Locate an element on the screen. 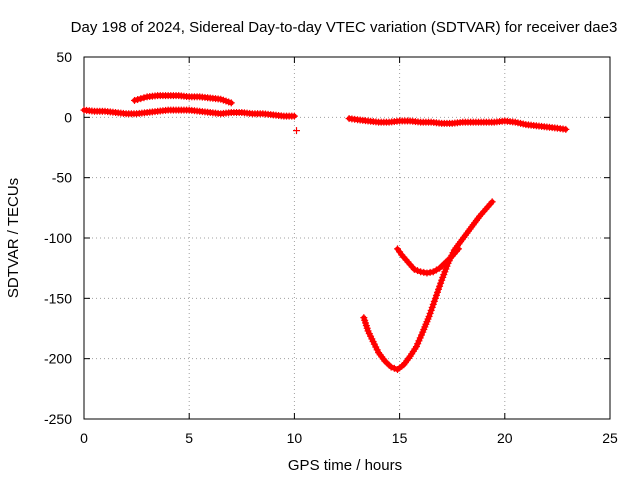  x-tick-label: 20 is located at coordinates (505, 438).